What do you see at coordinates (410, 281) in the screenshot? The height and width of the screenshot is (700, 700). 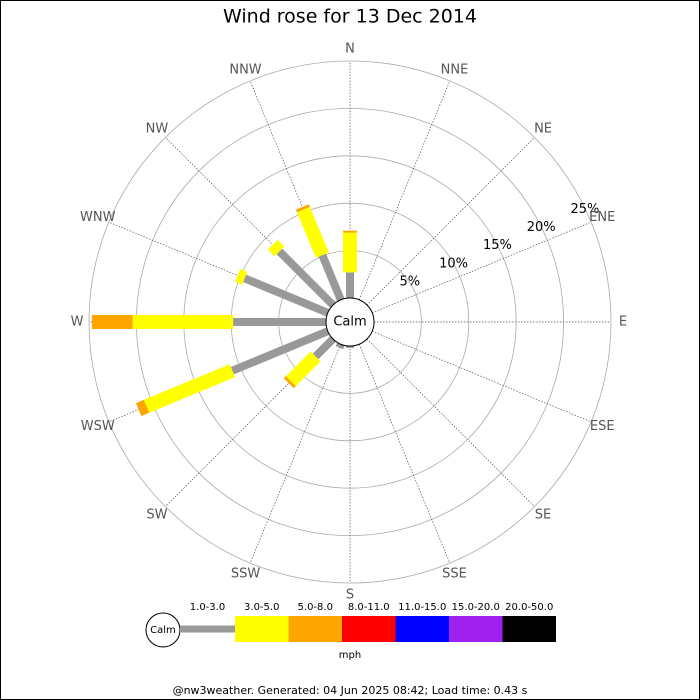 I see `ring-label: 5%` at bounding box center [410, 281].